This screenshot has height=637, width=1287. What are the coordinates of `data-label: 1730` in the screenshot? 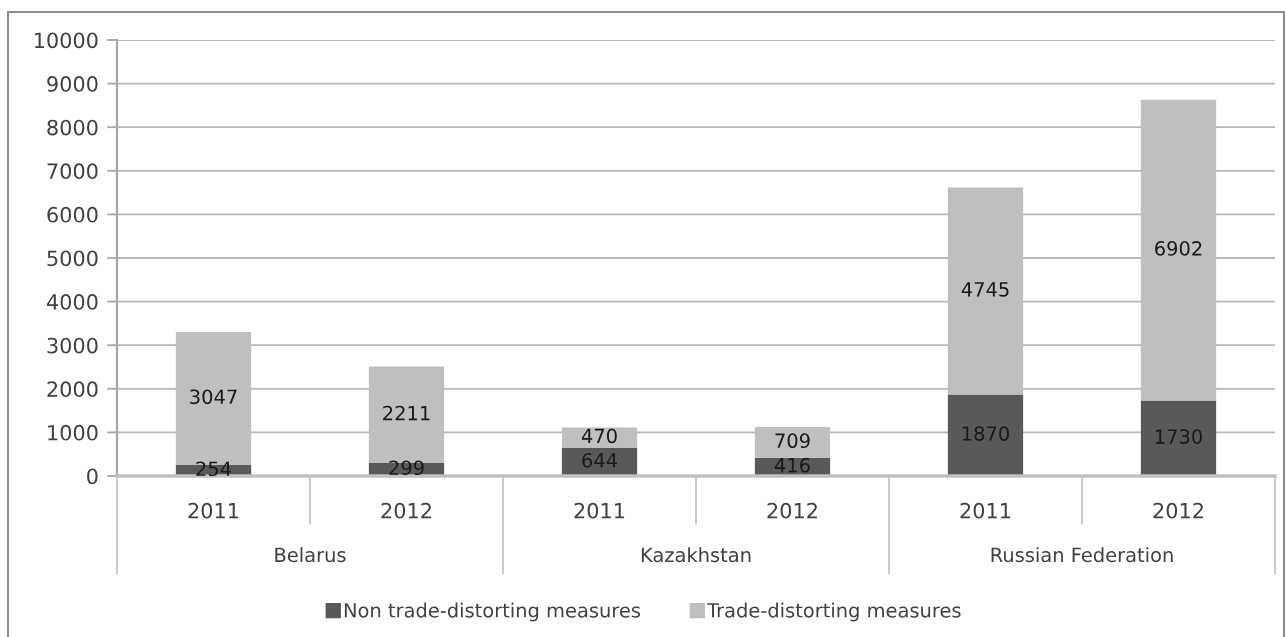 It's located at (1178, 436).